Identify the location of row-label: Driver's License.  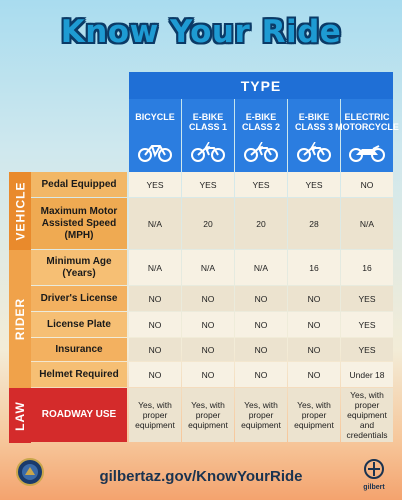
(79, 298).